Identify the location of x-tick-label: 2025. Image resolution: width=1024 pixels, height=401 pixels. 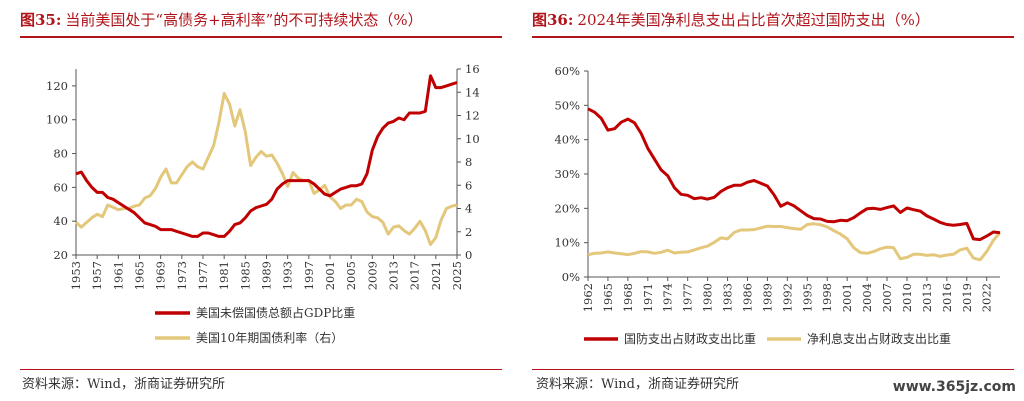
(457, 275).